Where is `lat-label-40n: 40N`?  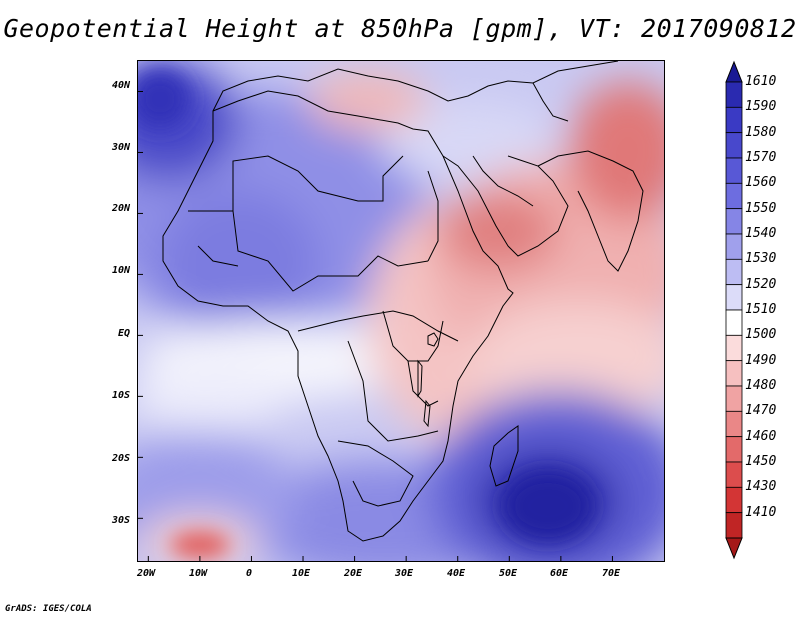 lat-label-40n: 40N is located at coordinates (120, 85).